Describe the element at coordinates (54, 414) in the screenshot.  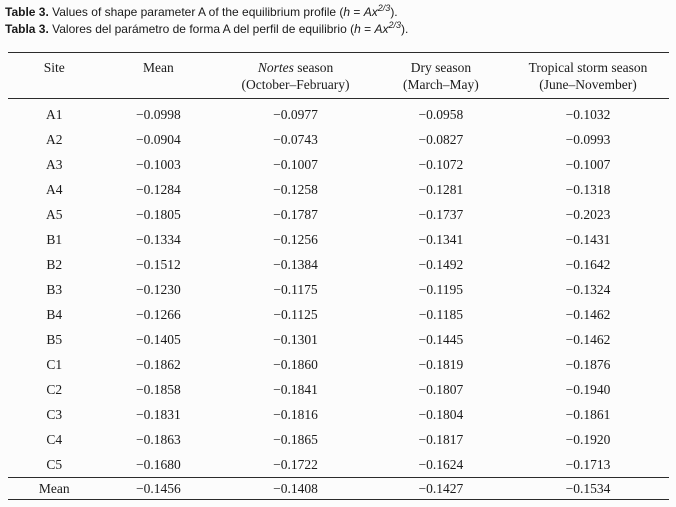
I see `site-cell: C3` at that location.